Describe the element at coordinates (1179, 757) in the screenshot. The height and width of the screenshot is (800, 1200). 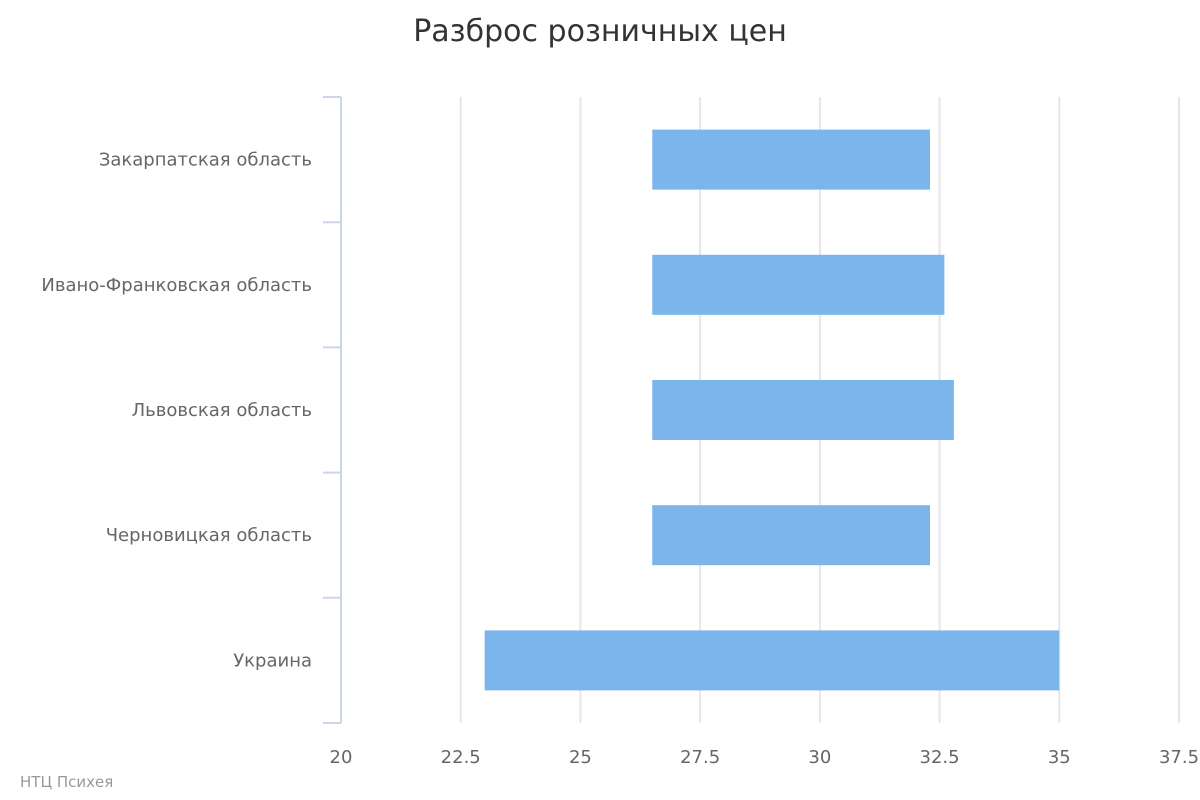
I see `x-tick-label: 37.5` at that location.